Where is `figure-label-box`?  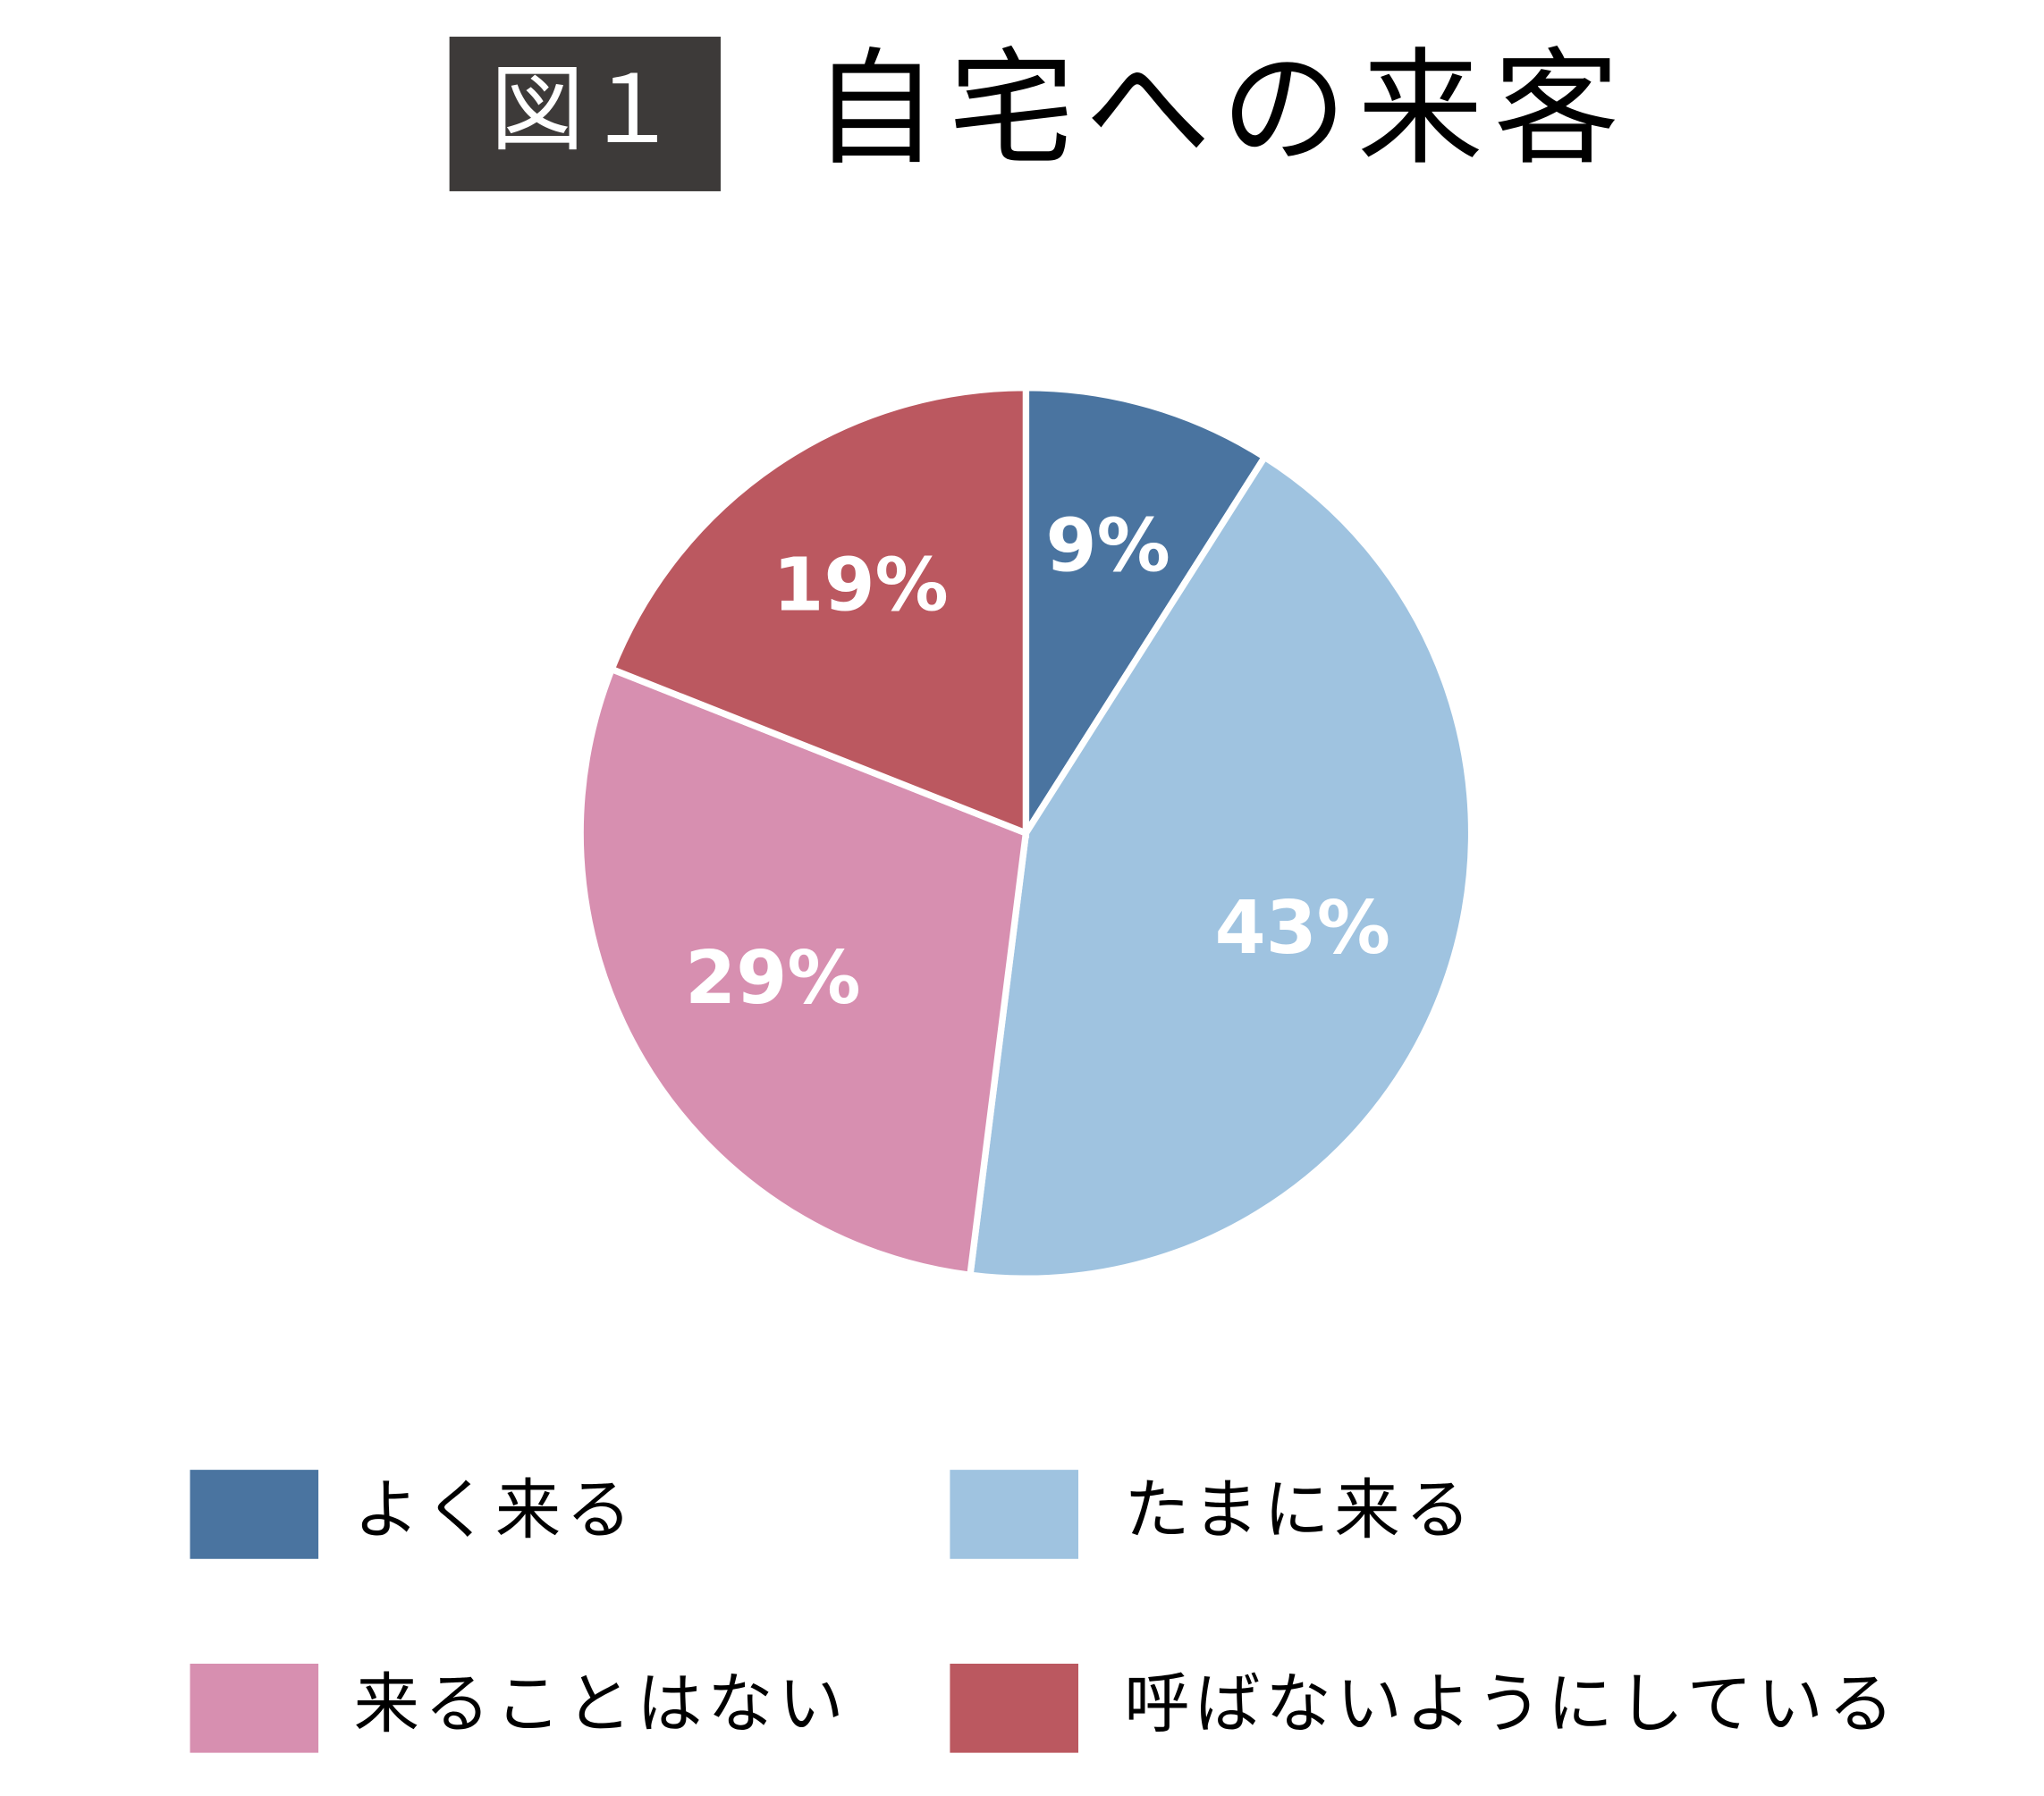
figure-label-box is located at coordinates (585, 114).